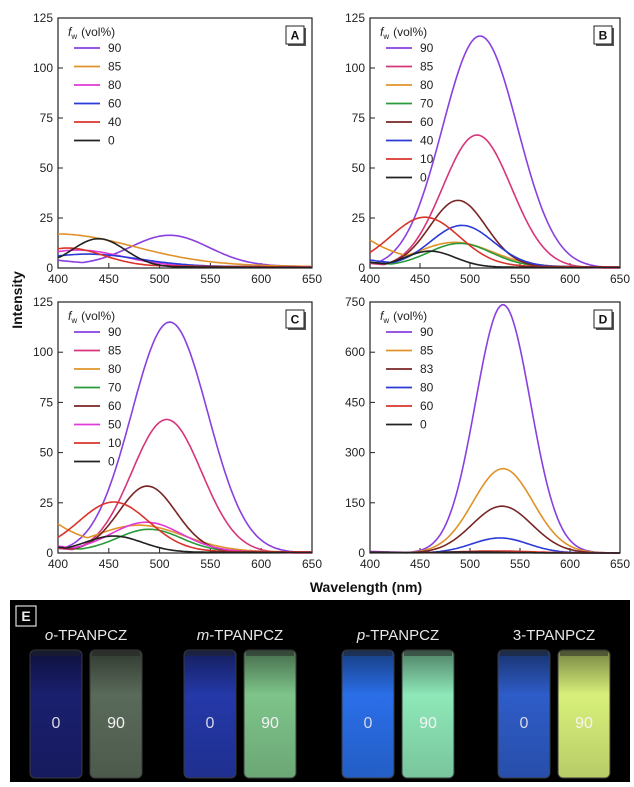  What do you see at coordinates (355, 503) in the screenshot?
I see `y-tick-label: 150` at bounding box center [355, 503].